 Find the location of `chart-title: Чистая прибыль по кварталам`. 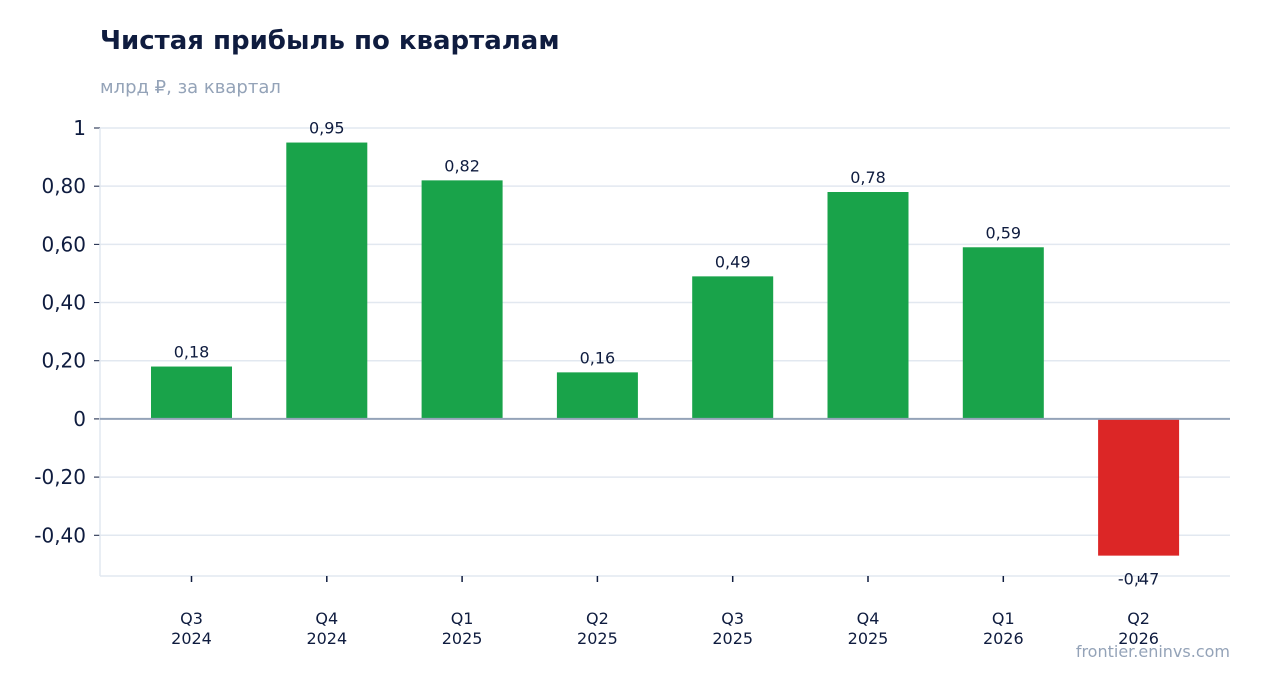

chart-title: Чистая прибыль по кварталам is located at coordinates (330, 41).